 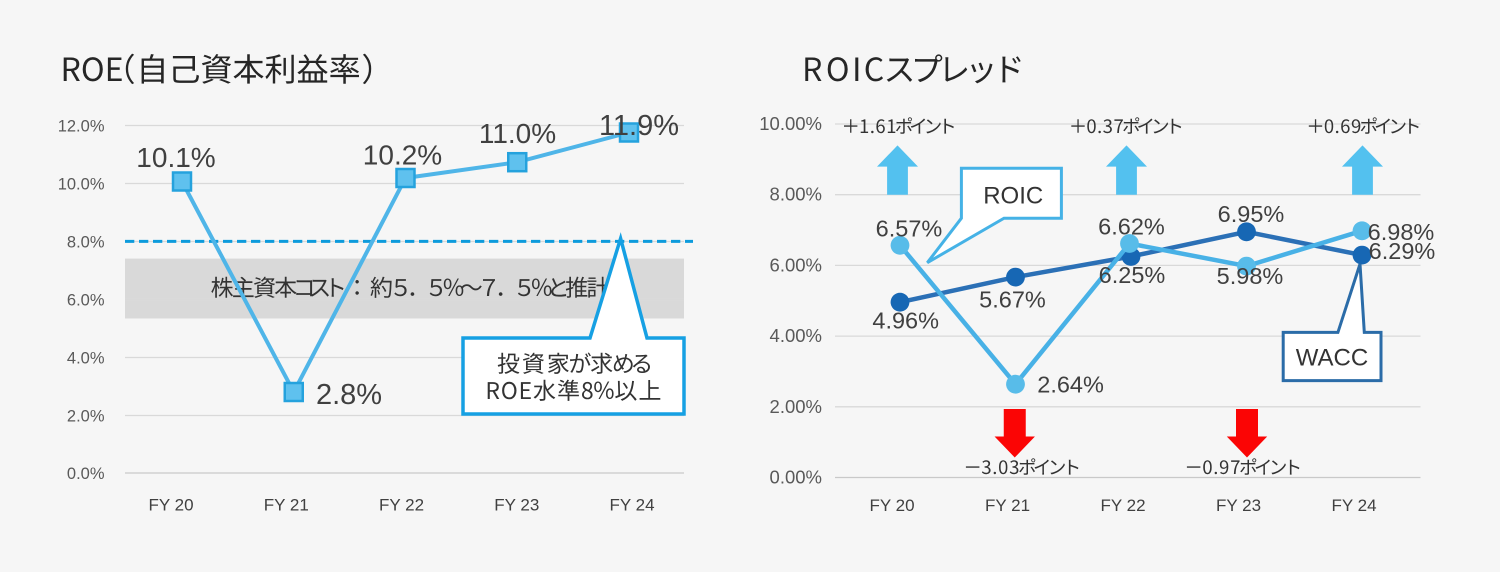 What do you see at coordinates (517, 133) in the screenshot?
I see `svg-text: 11.0%` at bounding box center [517, 133].